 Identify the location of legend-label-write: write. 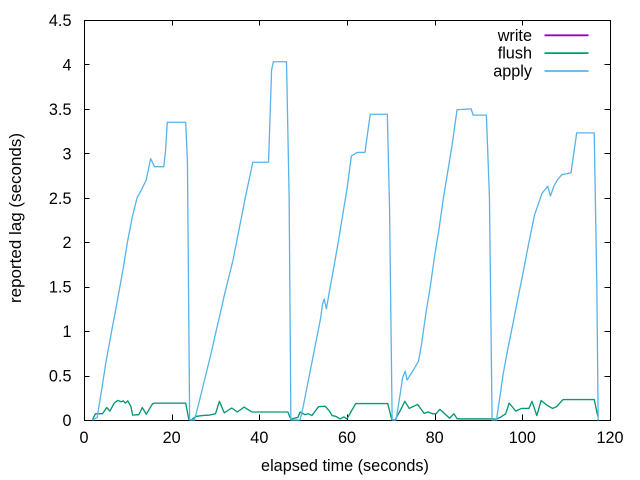
(514, 35).